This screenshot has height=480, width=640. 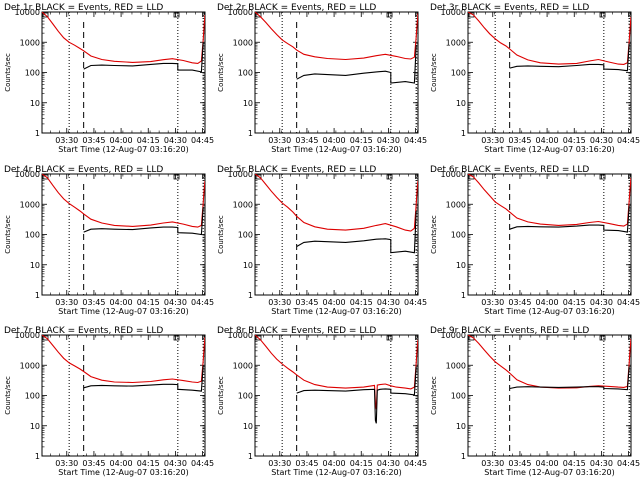 What do you see at coordinates (296, 170) in the screenshot?
I see `panel-title: Det 5r BLACK = Events, RED = LLD` at bounding box center [296, 170].